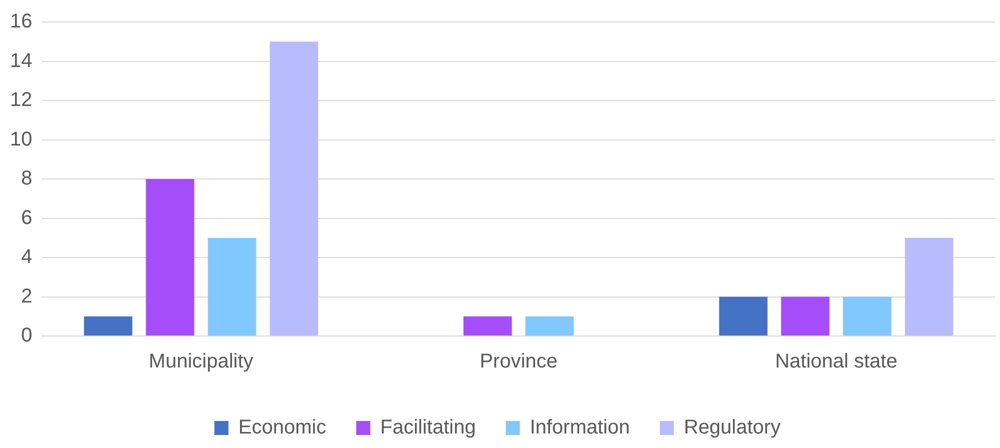 The image size is (1000, 448). Describe the element at coordinates (26, 296) in the screenshot. I see `y-tick-label: 2` at that location.